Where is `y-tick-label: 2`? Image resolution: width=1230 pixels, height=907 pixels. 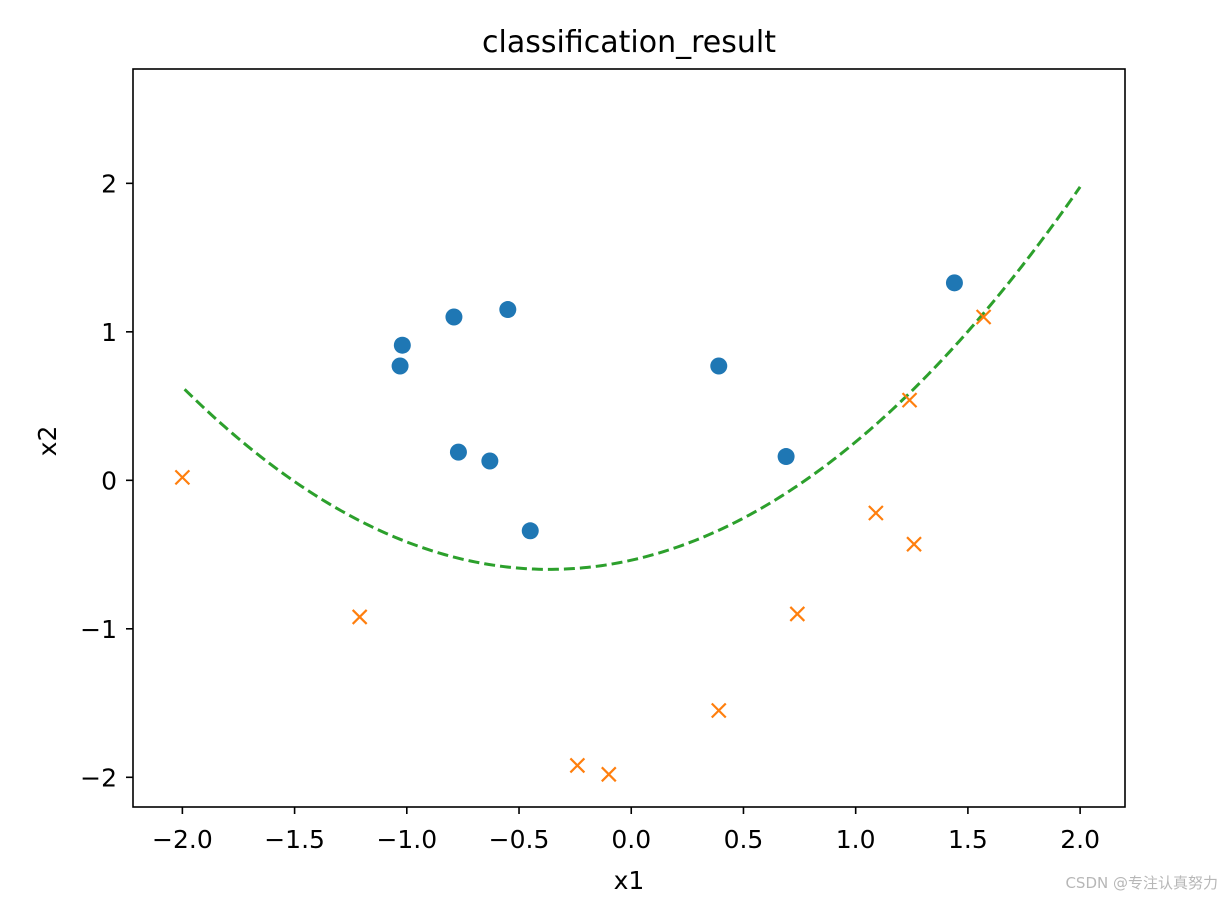 y-tick-label: 2 is located at coordinates (109, 183).